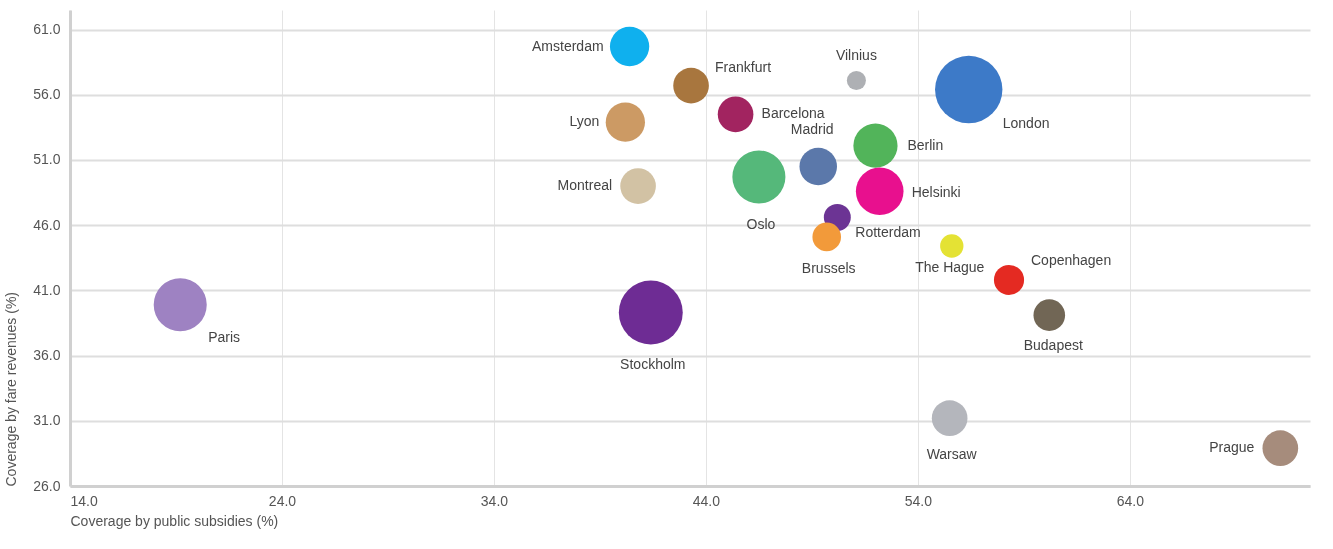 The width and height of the screenshot is (1333, 549). Describe the element at coordinates (888, 232) in the screenshot. I see `series-label: Rotterdam` at that location.